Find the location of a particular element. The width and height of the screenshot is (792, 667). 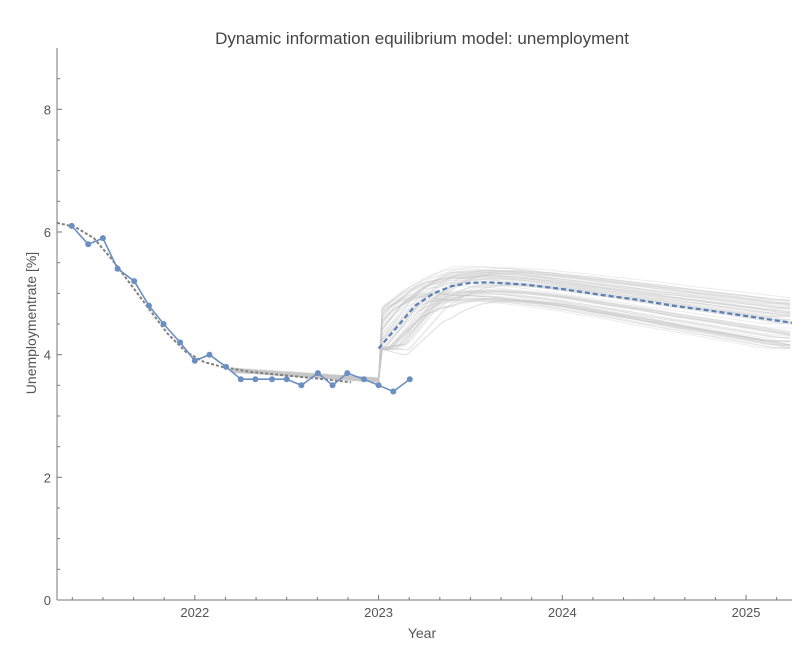

y-tick-label: 2 is located at coordinates (47, 477).